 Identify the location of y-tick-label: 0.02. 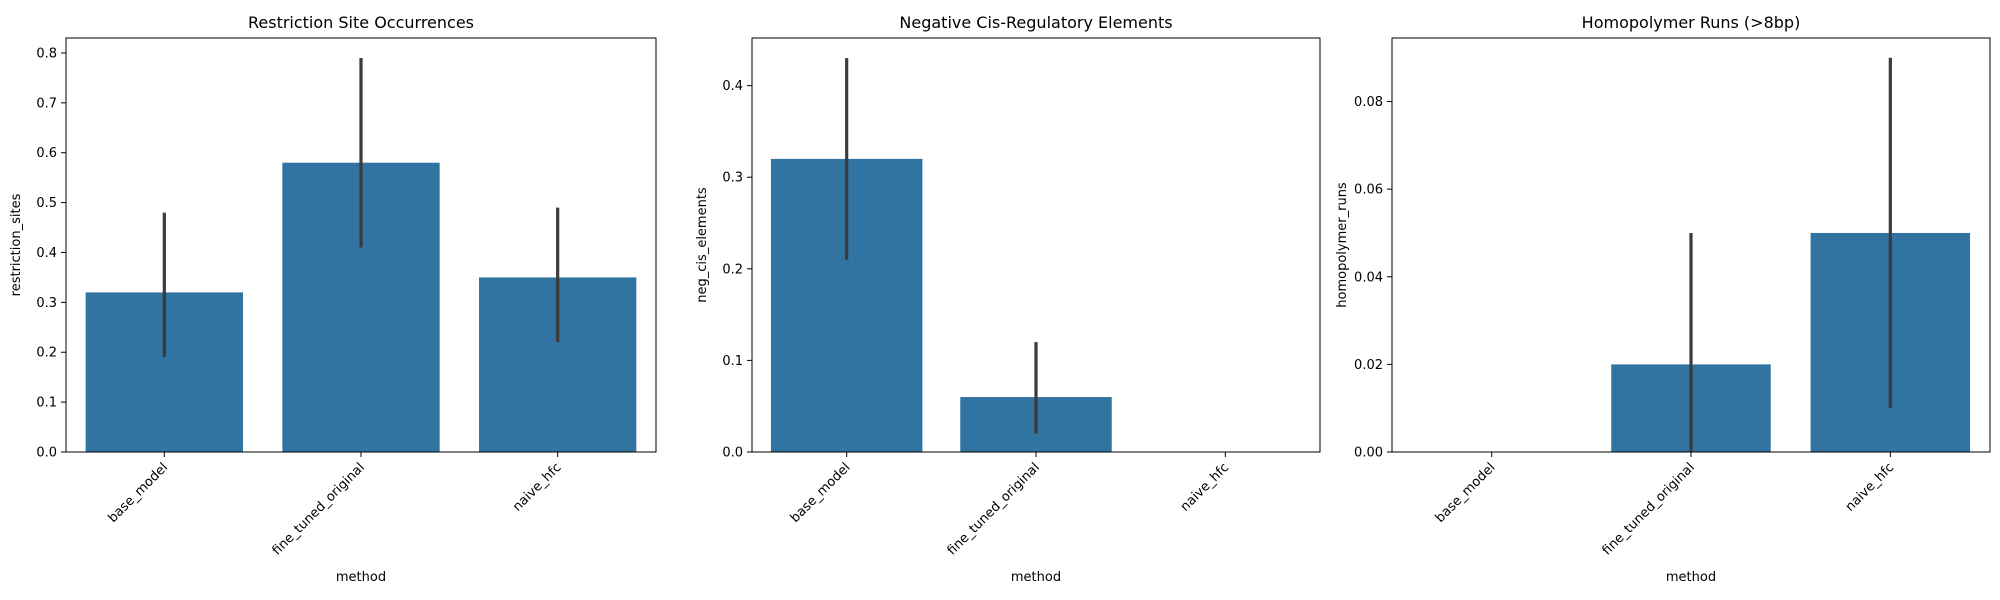
(1368, 365).